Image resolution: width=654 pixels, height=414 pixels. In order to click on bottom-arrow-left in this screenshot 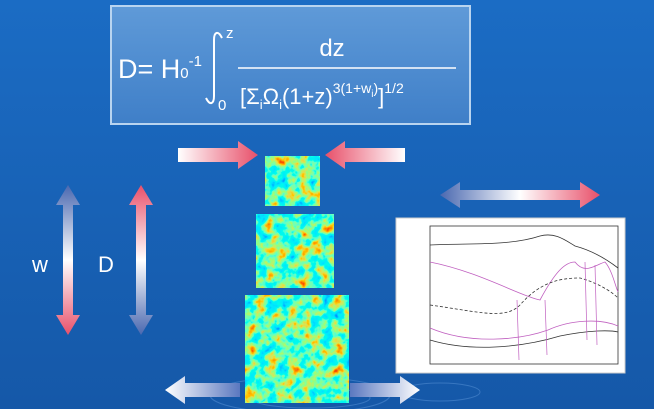, I will do `click(202, 390)`.